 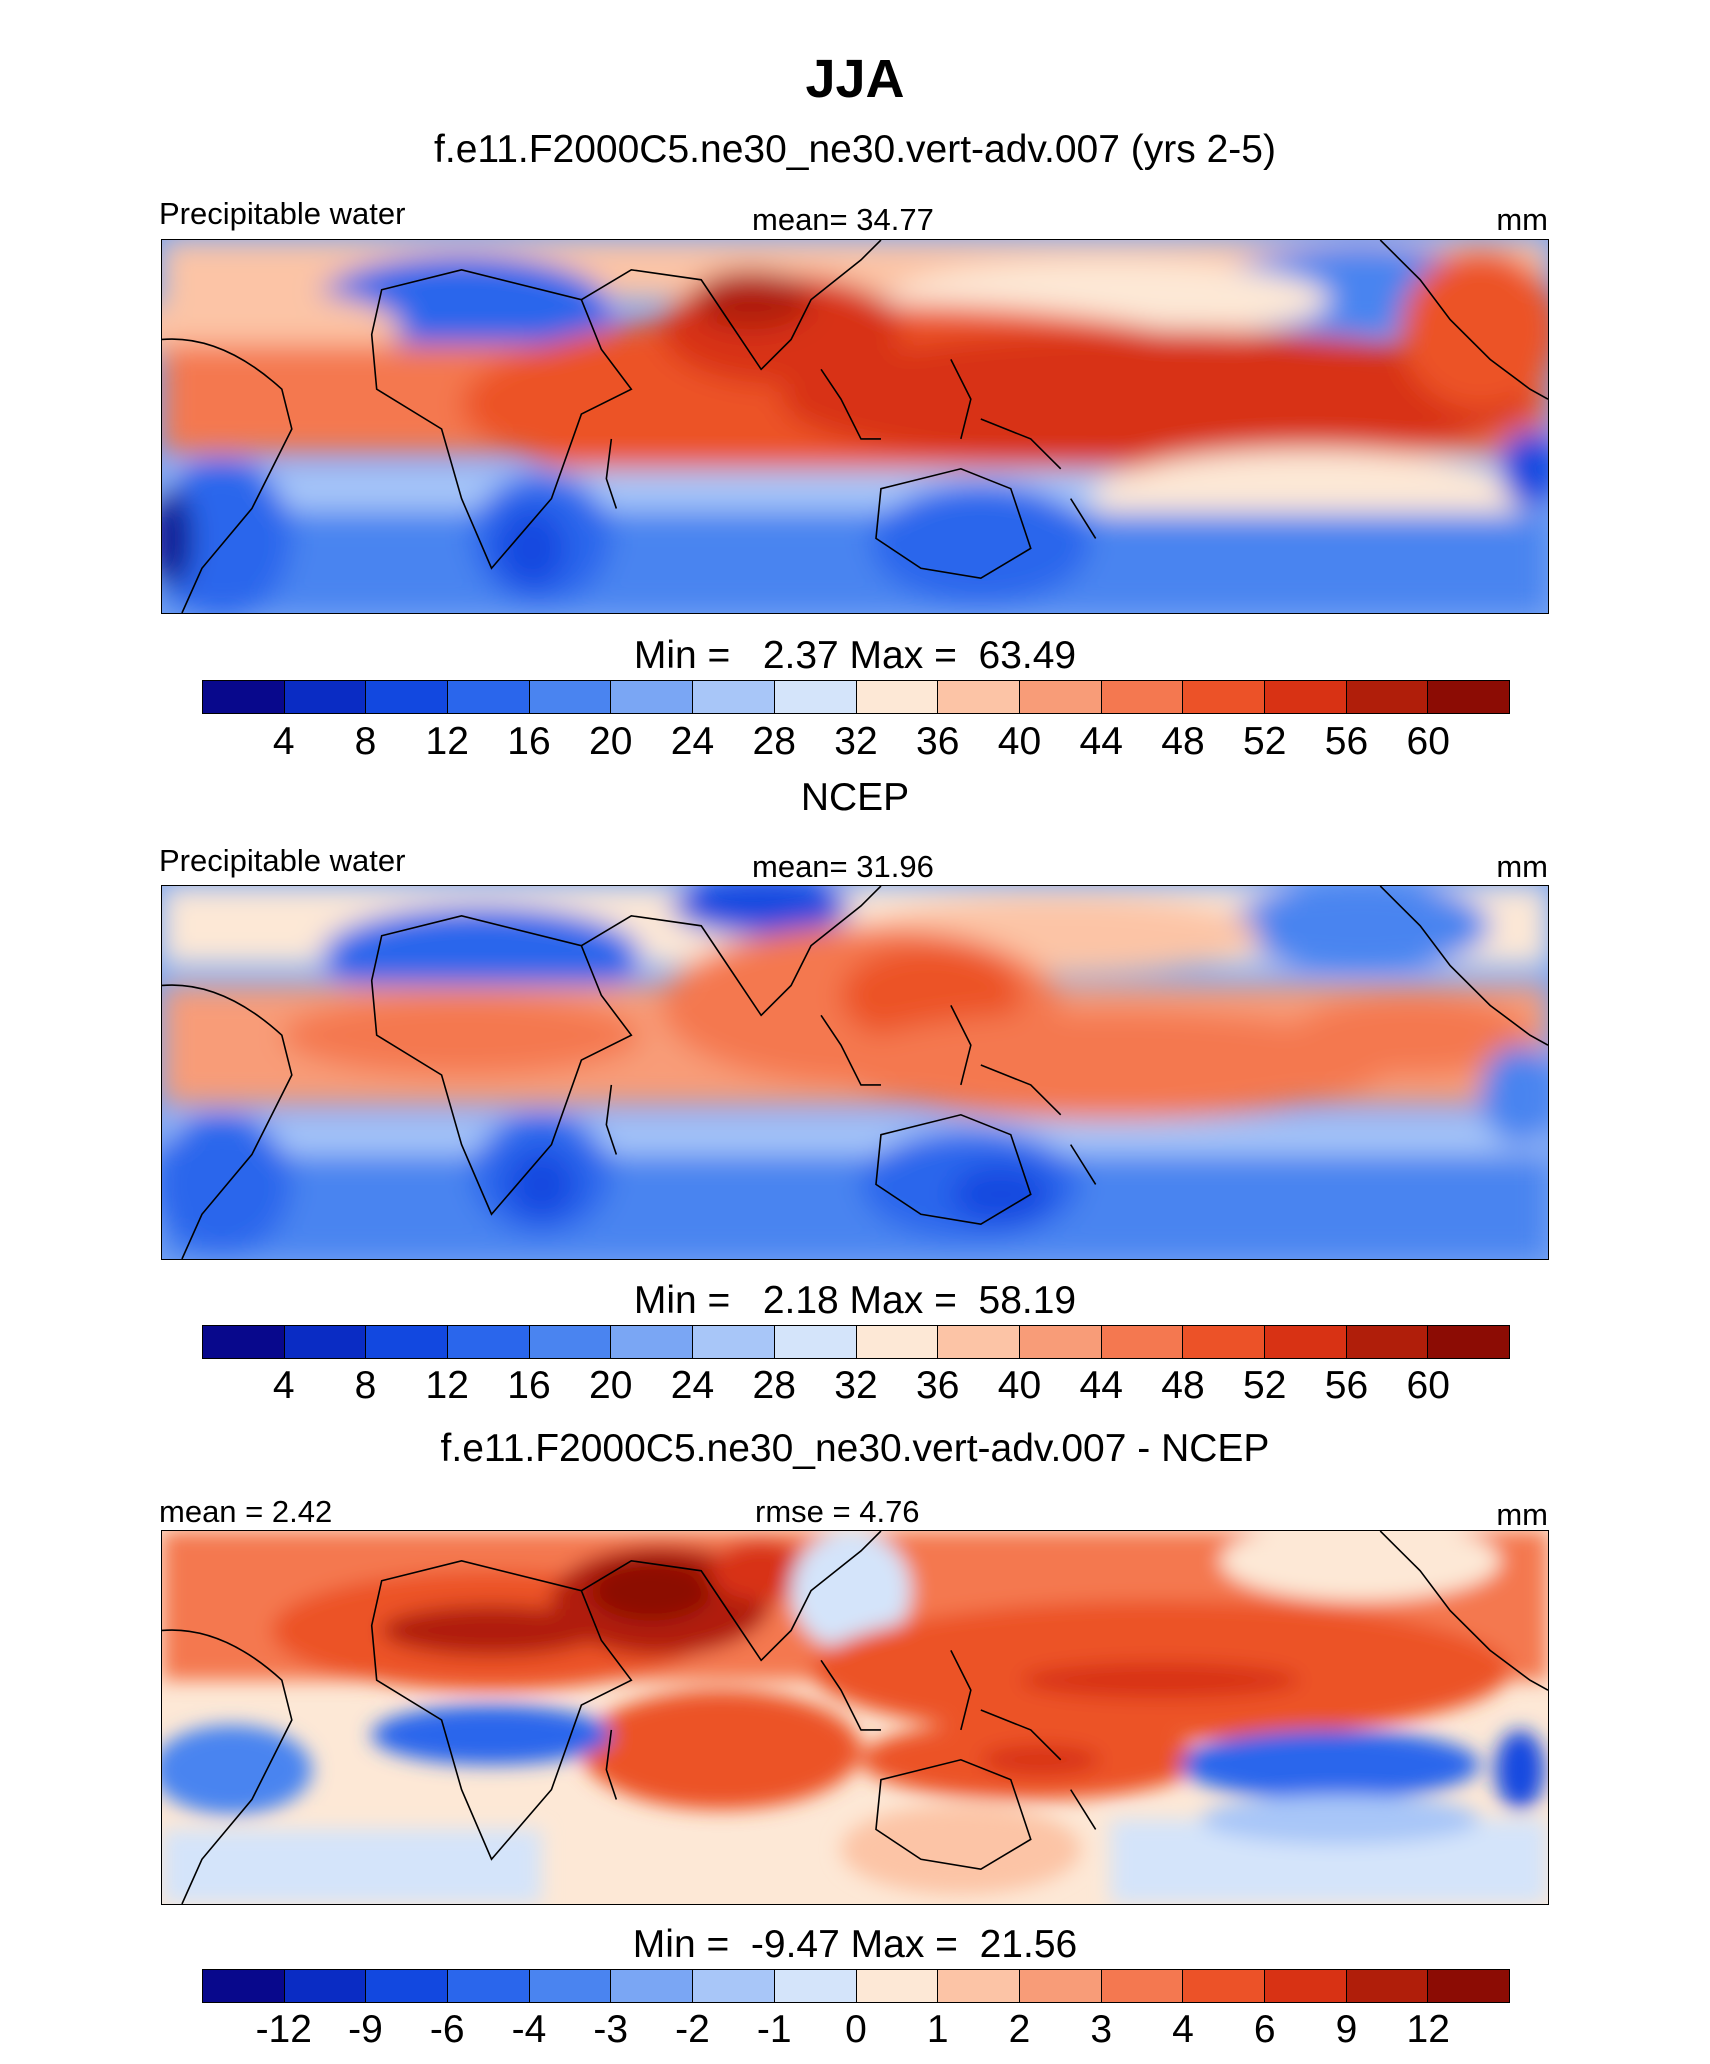 I want to click on colorbar-tick-label: 9, so click(x=1346, y=2029).